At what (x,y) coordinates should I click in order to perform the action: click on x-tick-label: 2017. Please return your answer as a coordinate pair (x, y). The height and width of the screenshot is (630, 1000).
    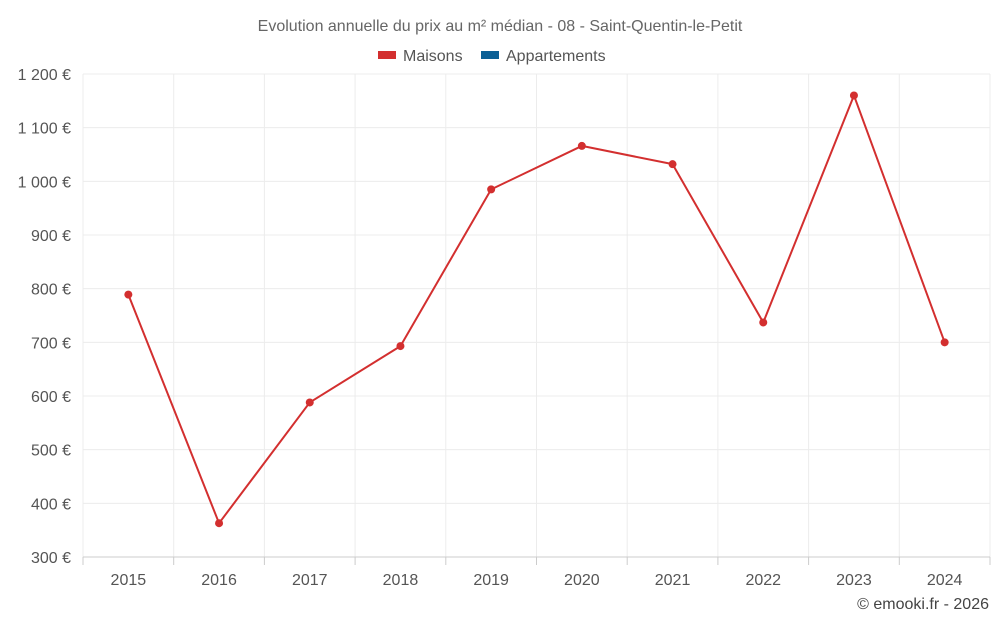
    Looking at the image, I should click on (310, 580).